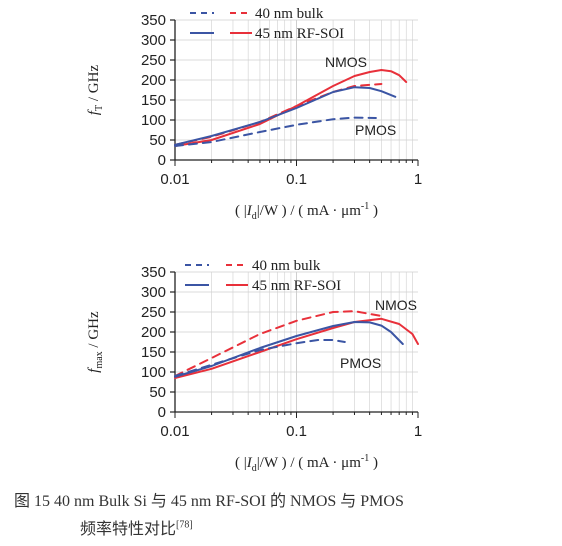  What do you see at coordinates (99, 359) in the screenshot?
I see `y-axis-label-sub: max` at bounding box center [99, 359].